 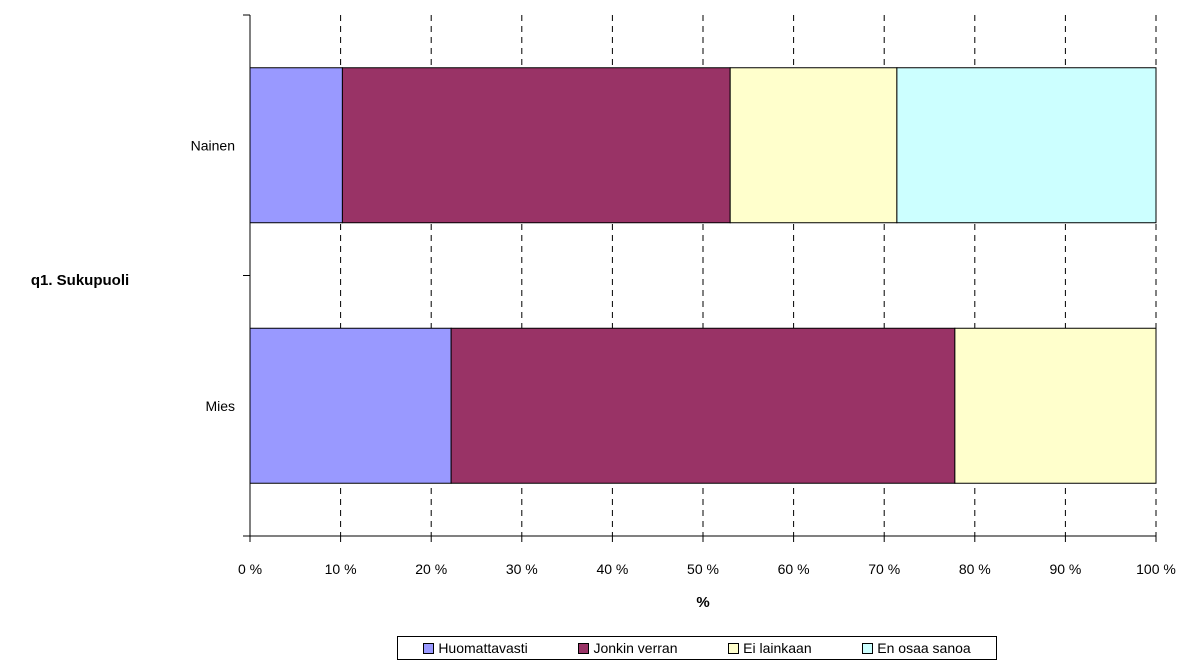 What do you see at coordinates (703, 569) in the screenshot?
I see `x-tick-label: 50 %` at bounding box center [703, 569].